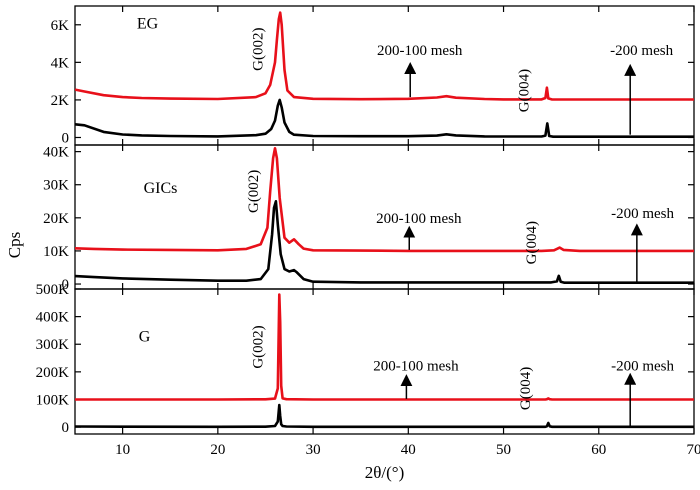  What do you see at coordinates (60, 26) in the screenshot?
I see `y-tick-label: 6K` at bounding box center [60, 26].